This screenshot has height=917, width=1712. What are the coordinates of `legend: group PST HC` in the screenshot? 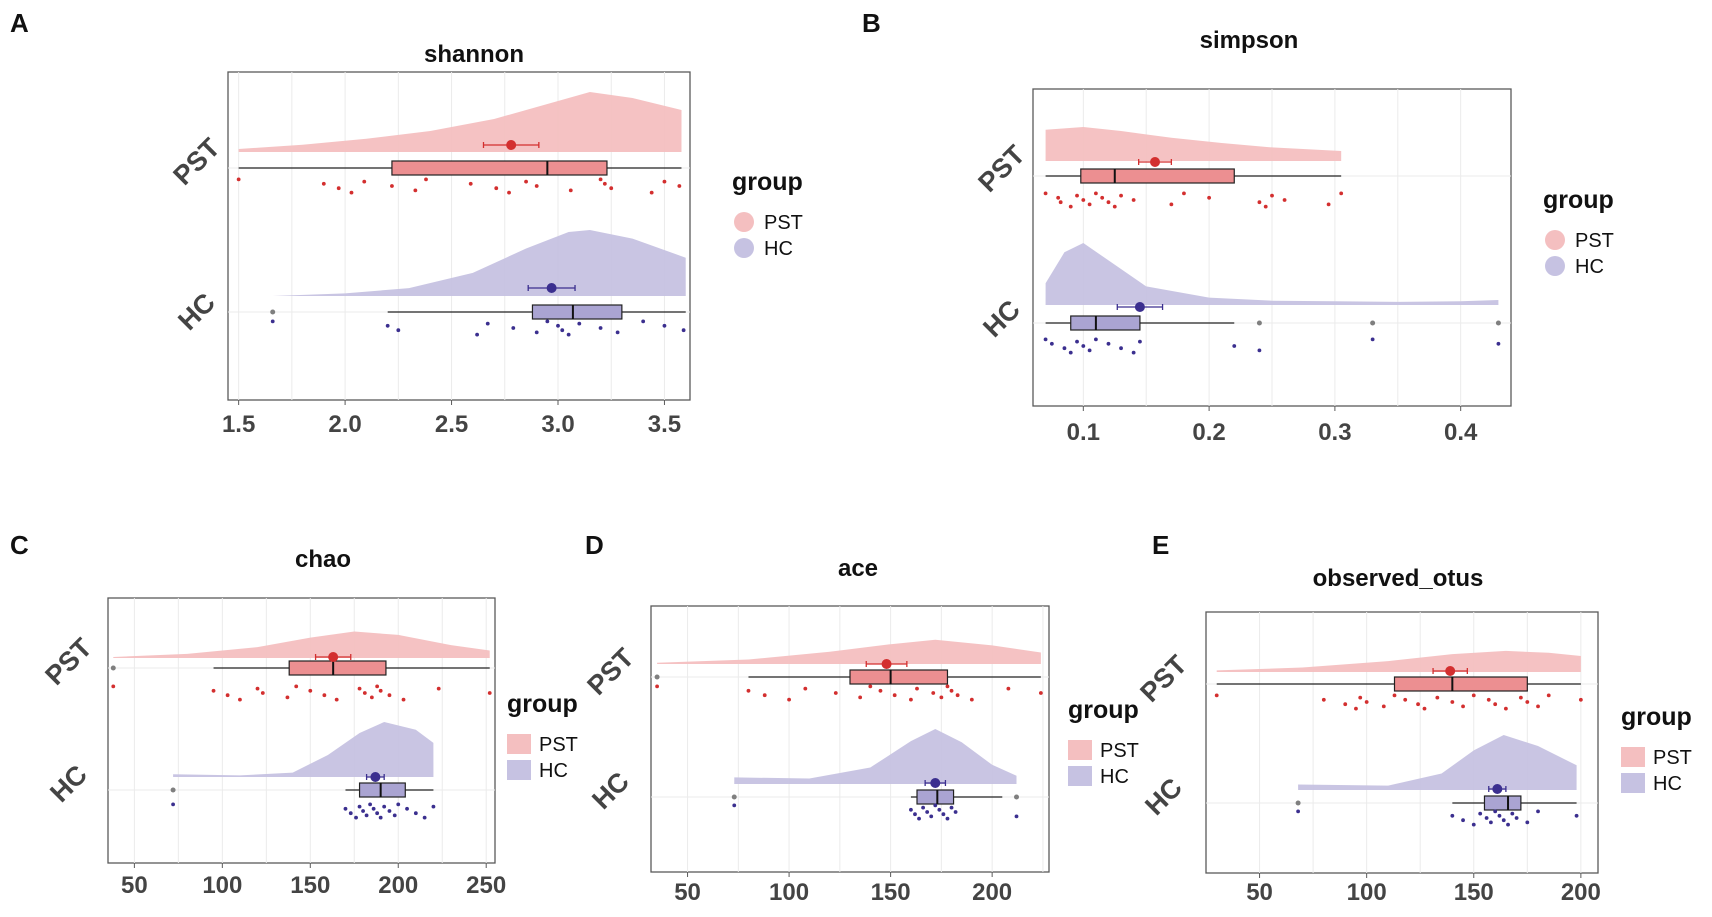 It's located at (1578, 232).